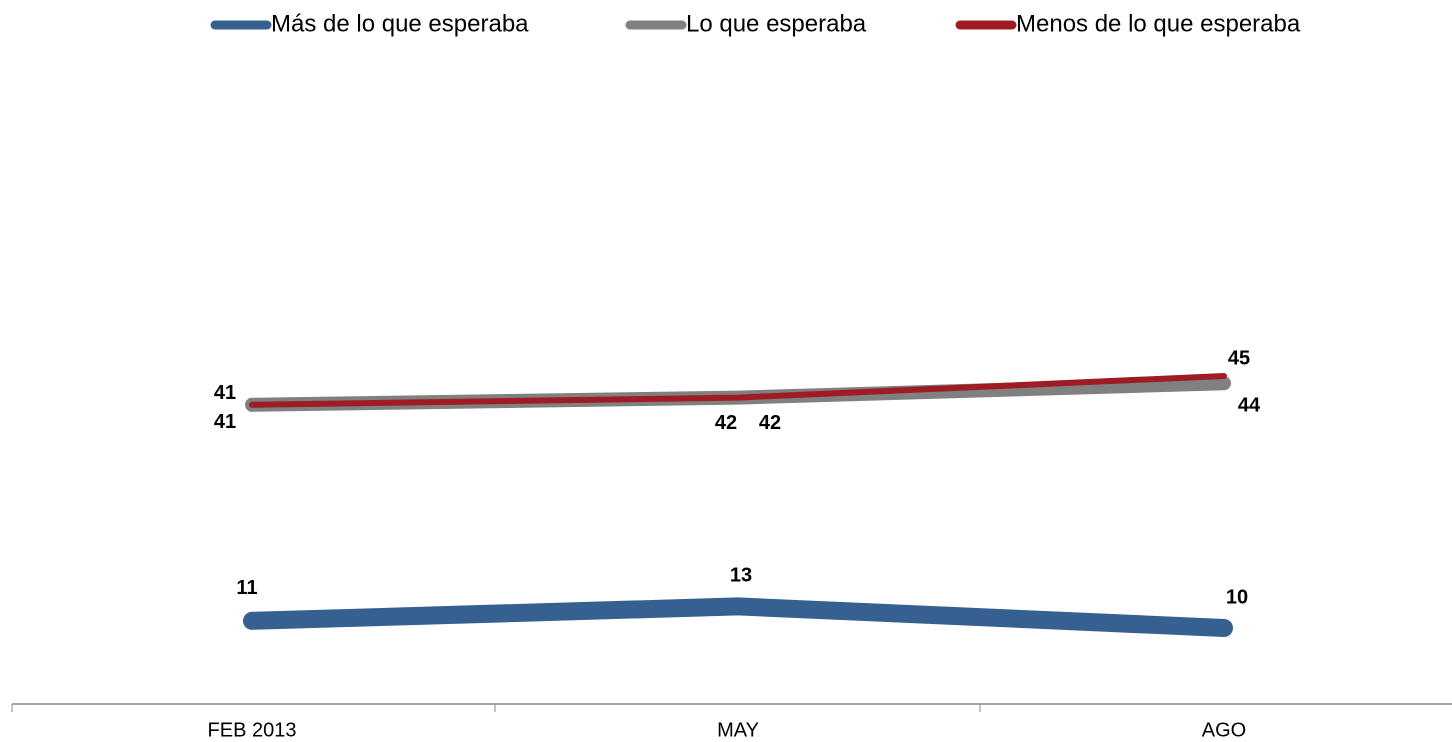  Describe the element at coordinates (400, 23) in the screenshot. I see `legend-label: Más de lo que esperaba` at that location.